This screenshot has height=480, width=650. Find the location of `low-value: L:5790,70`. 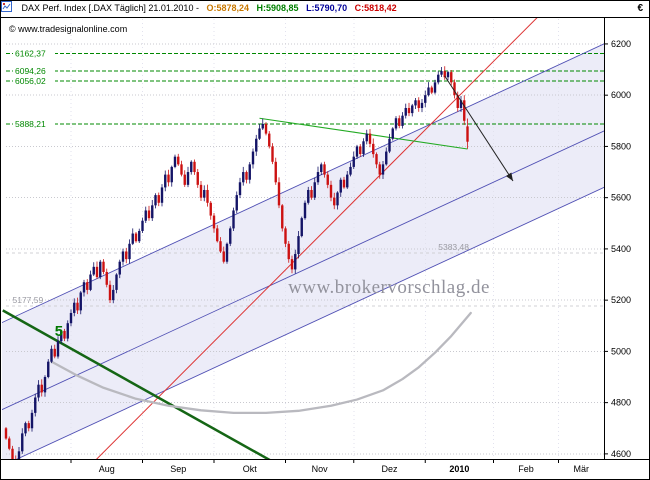

low-value: L:5790,70 is located at coordinates (327, 8).